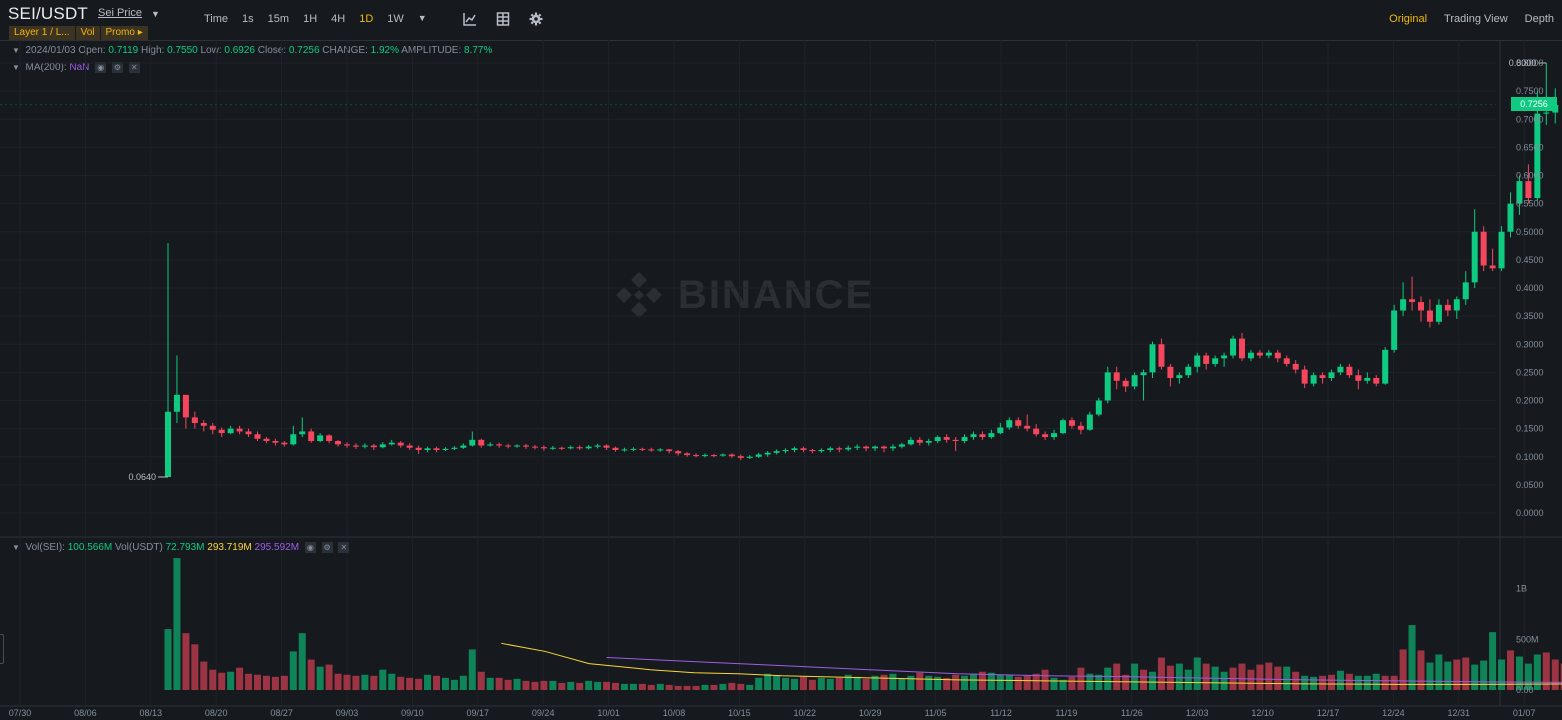  Describe the element at coordinates (123, 33) in the screenshot. I see `tag-promo: Promo ▸` at that location.